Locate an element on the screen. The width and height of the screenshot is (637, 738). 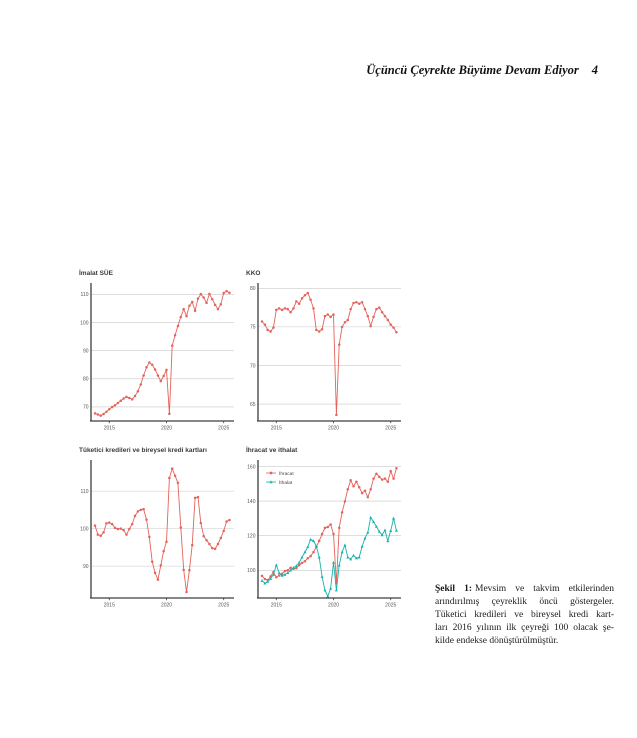
caption-line: arındırılmış çeyreklik öncü göstergeler. is located at coordinates (524, 602).